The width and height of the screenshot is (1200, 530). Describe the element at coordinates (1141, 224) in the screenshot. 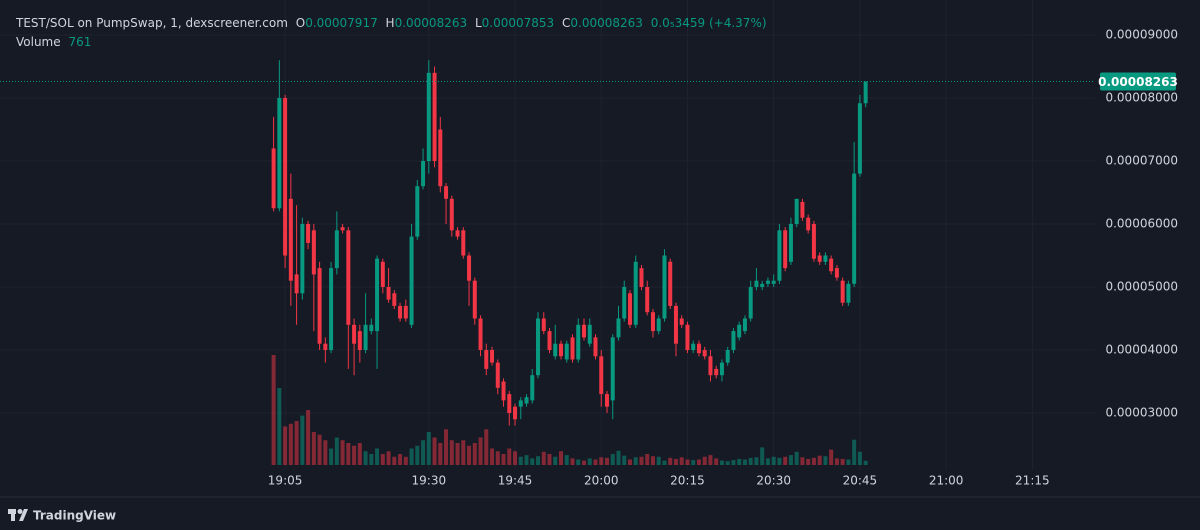

I see `y-tick-label: 0.00006000` at that location.